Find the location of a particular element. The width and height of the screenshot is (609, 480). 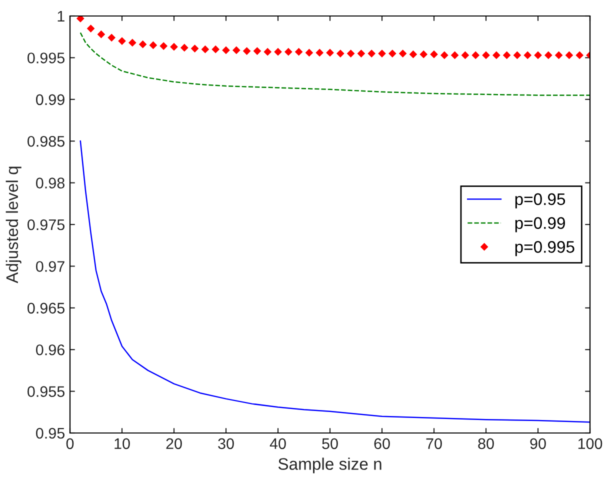

x-tick-label: 10 is located at coordinates (122, 444).